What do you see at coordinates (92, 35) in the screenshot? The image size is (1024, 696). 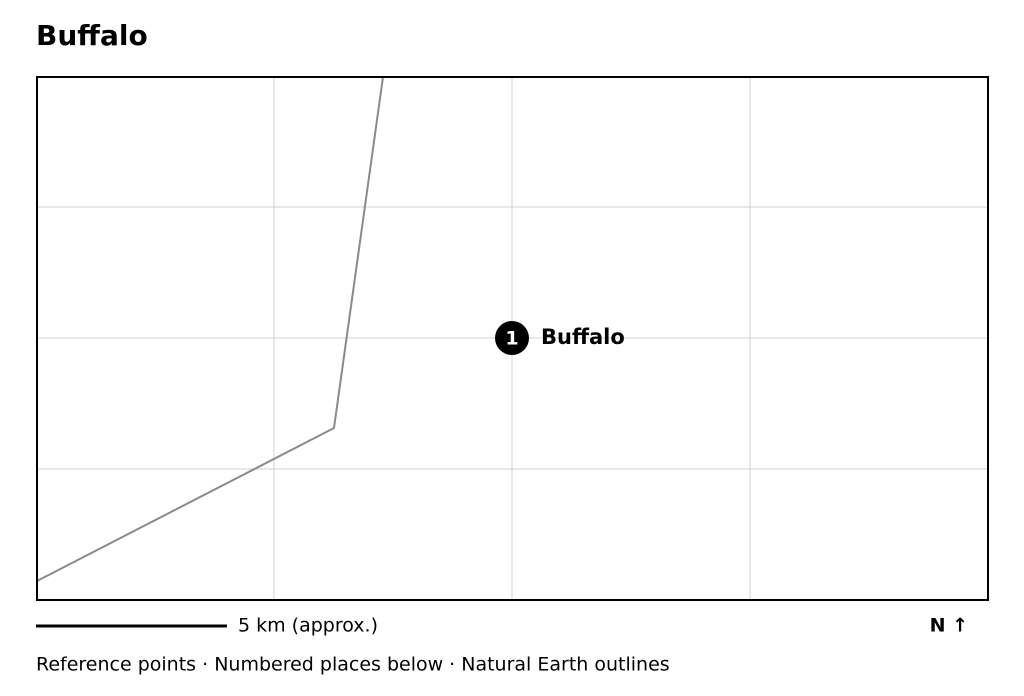 I see `title: Buffalo` at bounding box center [92, 35].